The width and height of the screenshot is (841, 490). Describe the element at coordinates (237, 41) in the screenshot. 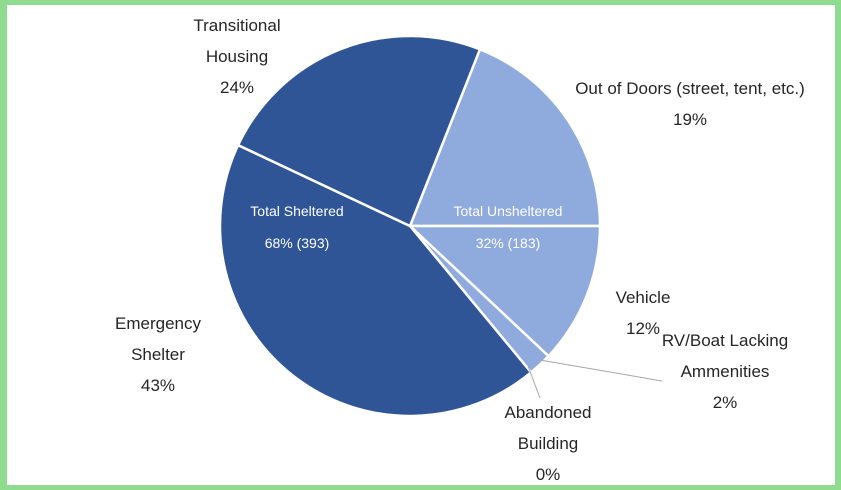

I see `category-label: Transitional Housing` at that location.